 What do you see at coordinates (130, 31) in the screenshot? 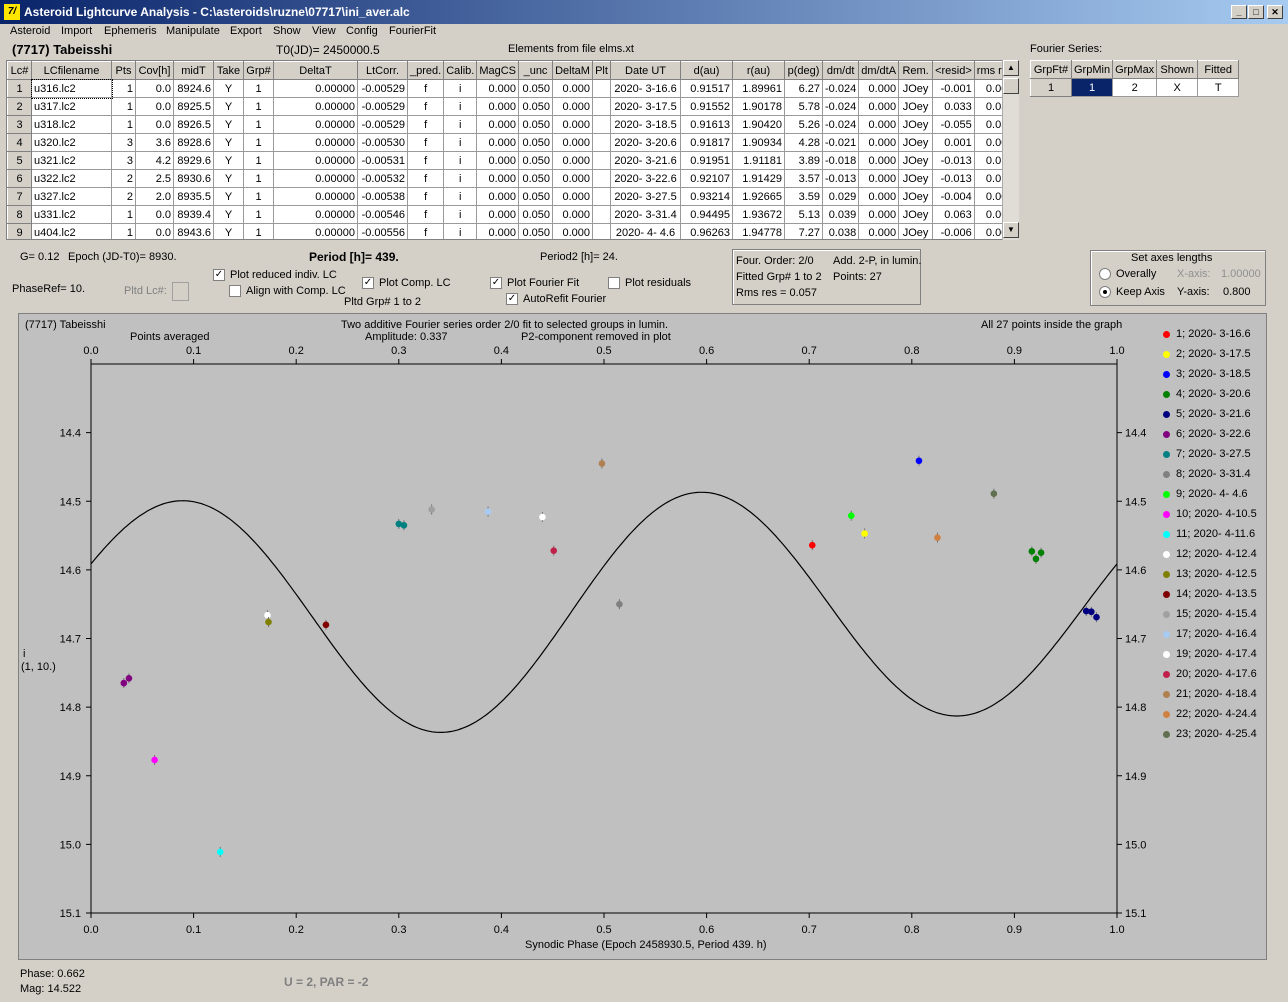
I see `menu-ephemeris: Ephemeris` at bounding box center [130, 31].